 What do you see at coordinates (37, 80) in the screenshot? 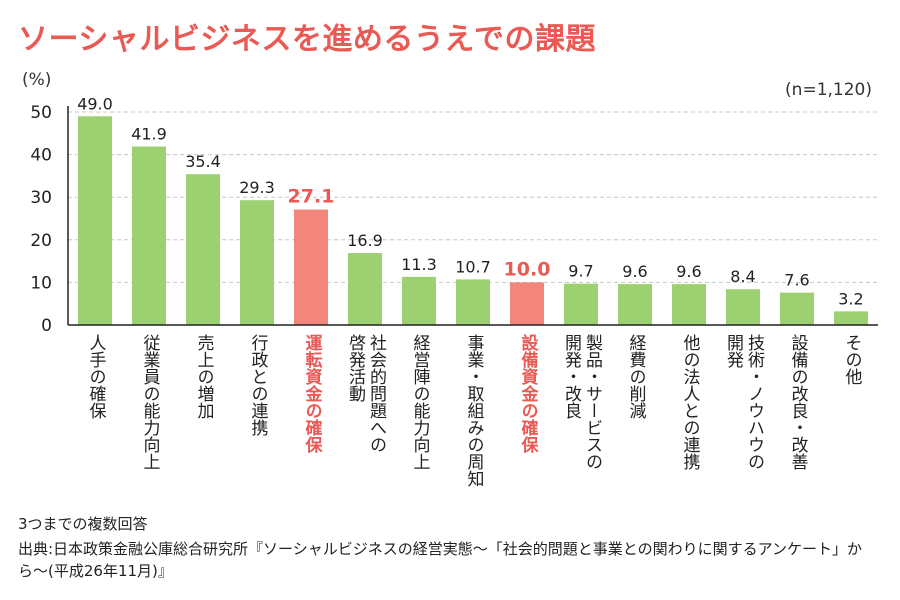
I see `y-axis-unit-label: (%)` at bounding box center [37, 80].